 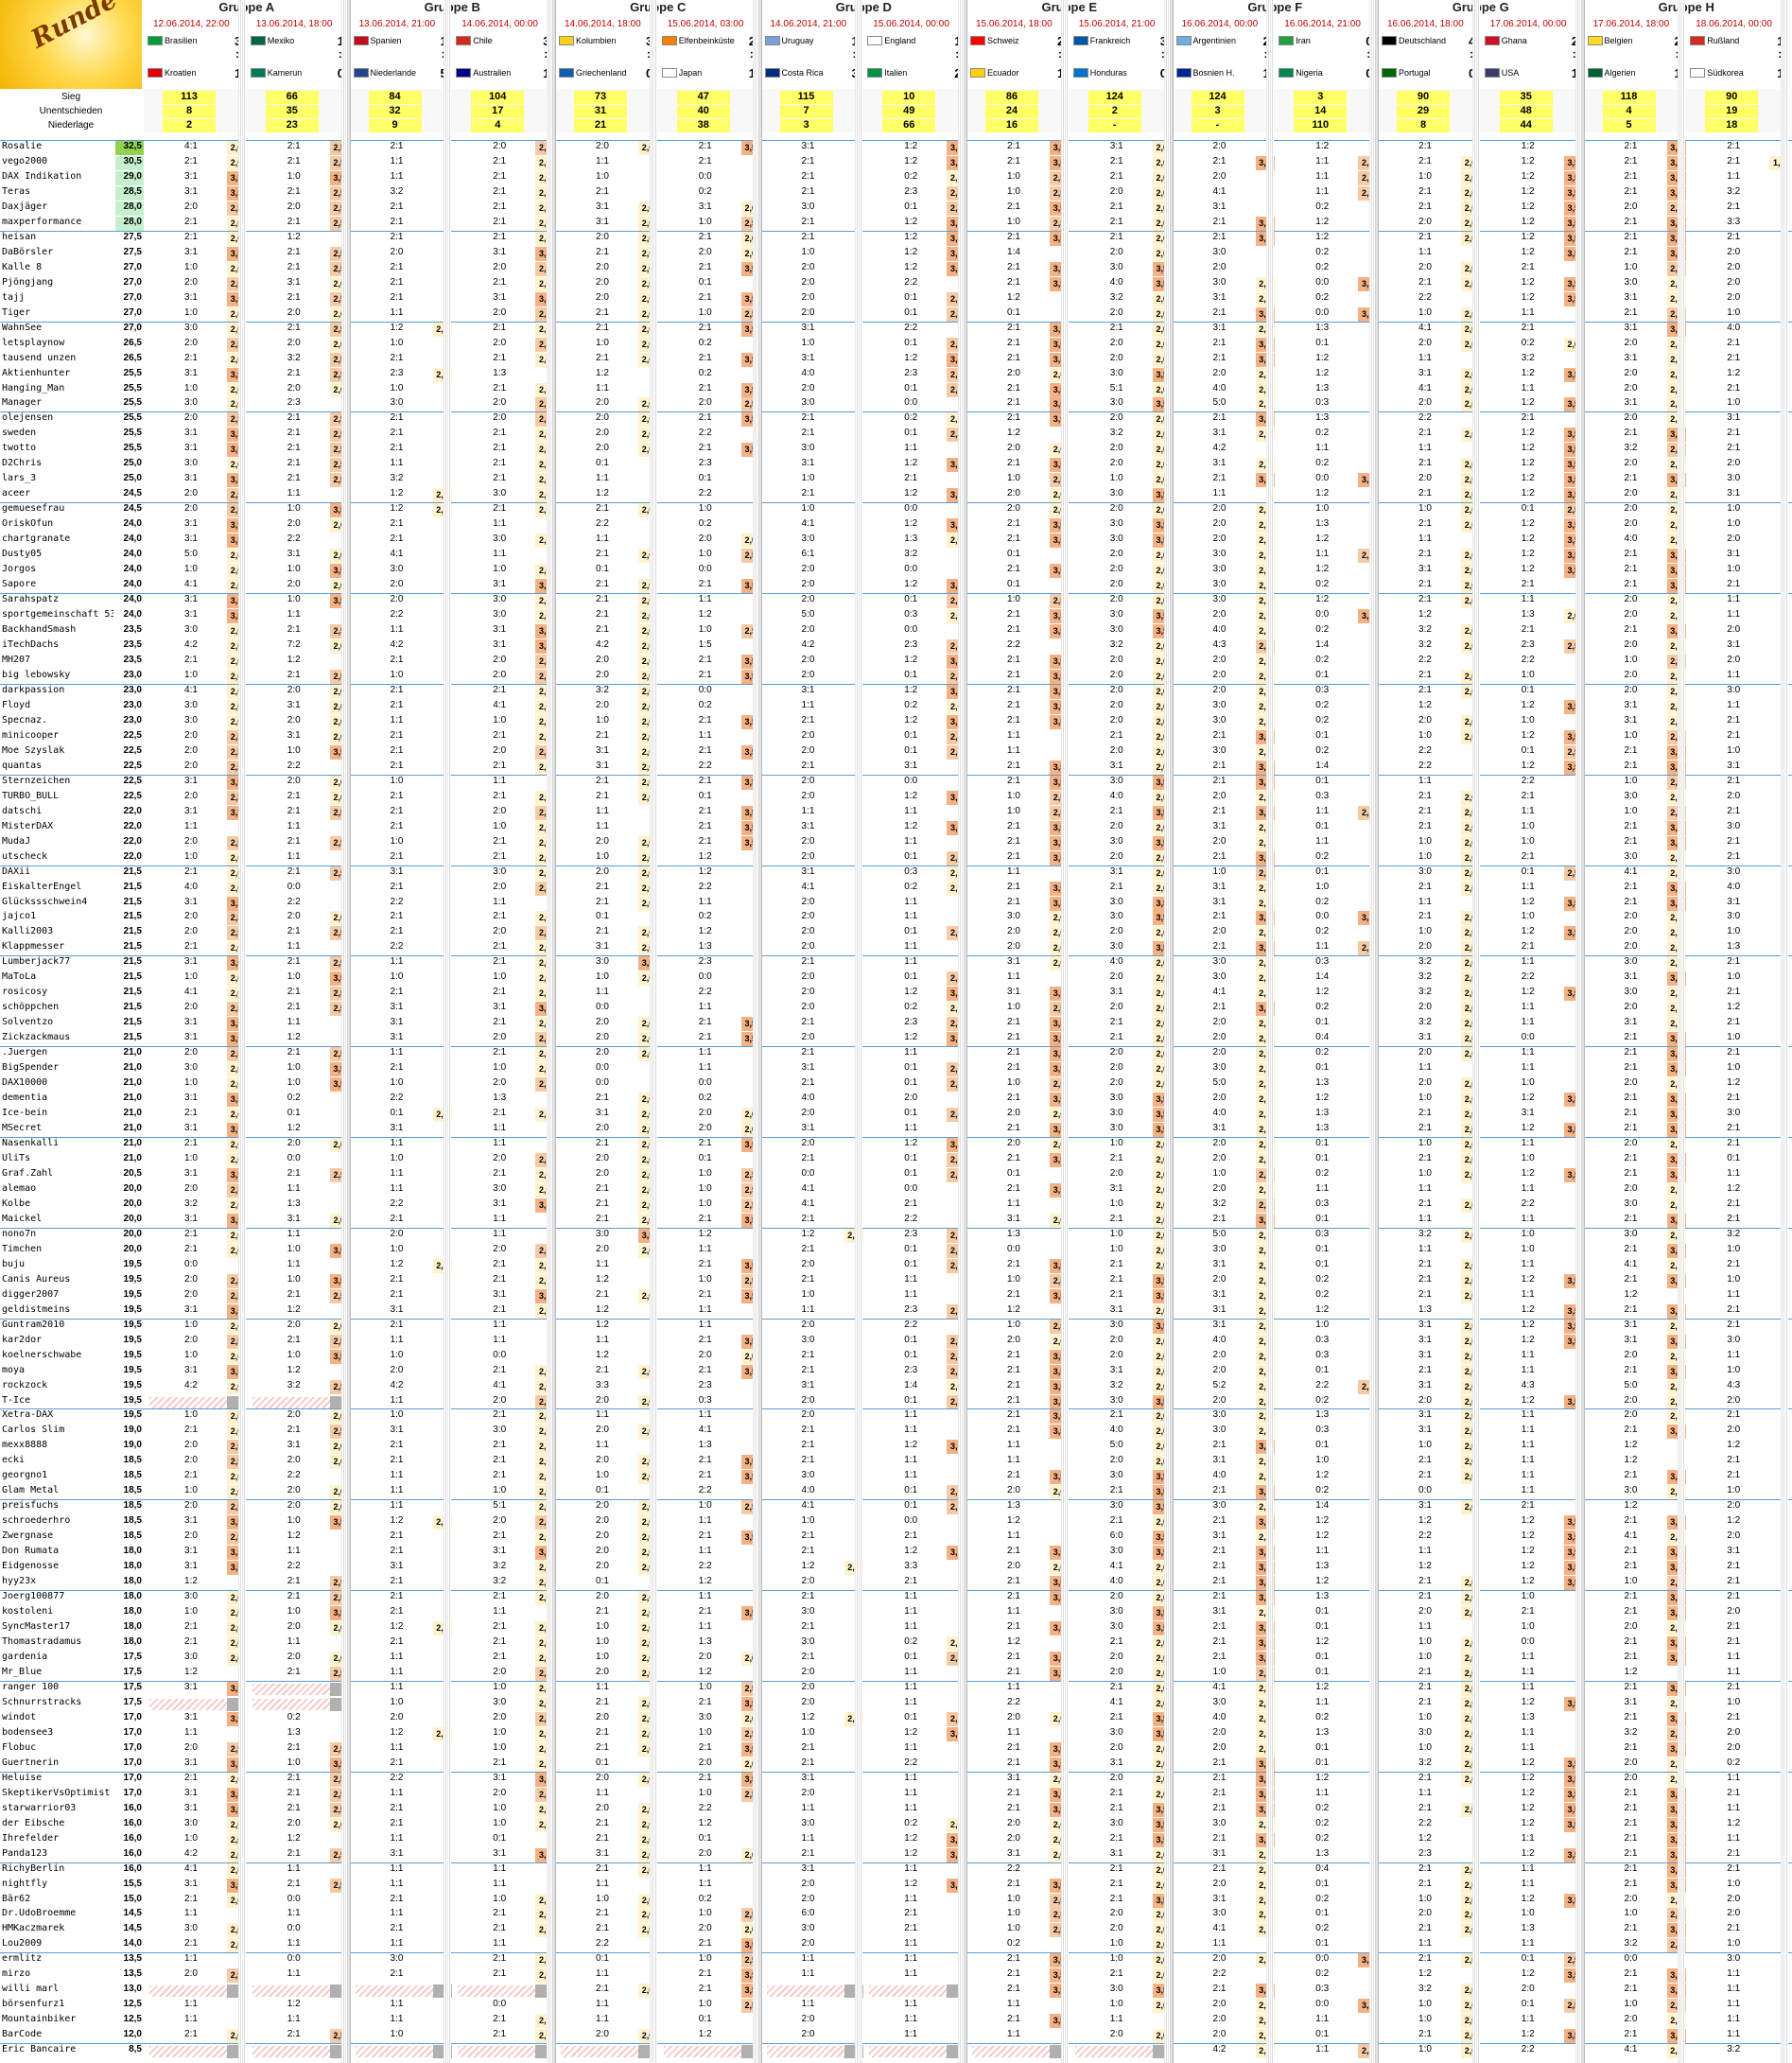 I want to click on match-date: 18.06.2014, 00:00, so click(x=1734, y=24).